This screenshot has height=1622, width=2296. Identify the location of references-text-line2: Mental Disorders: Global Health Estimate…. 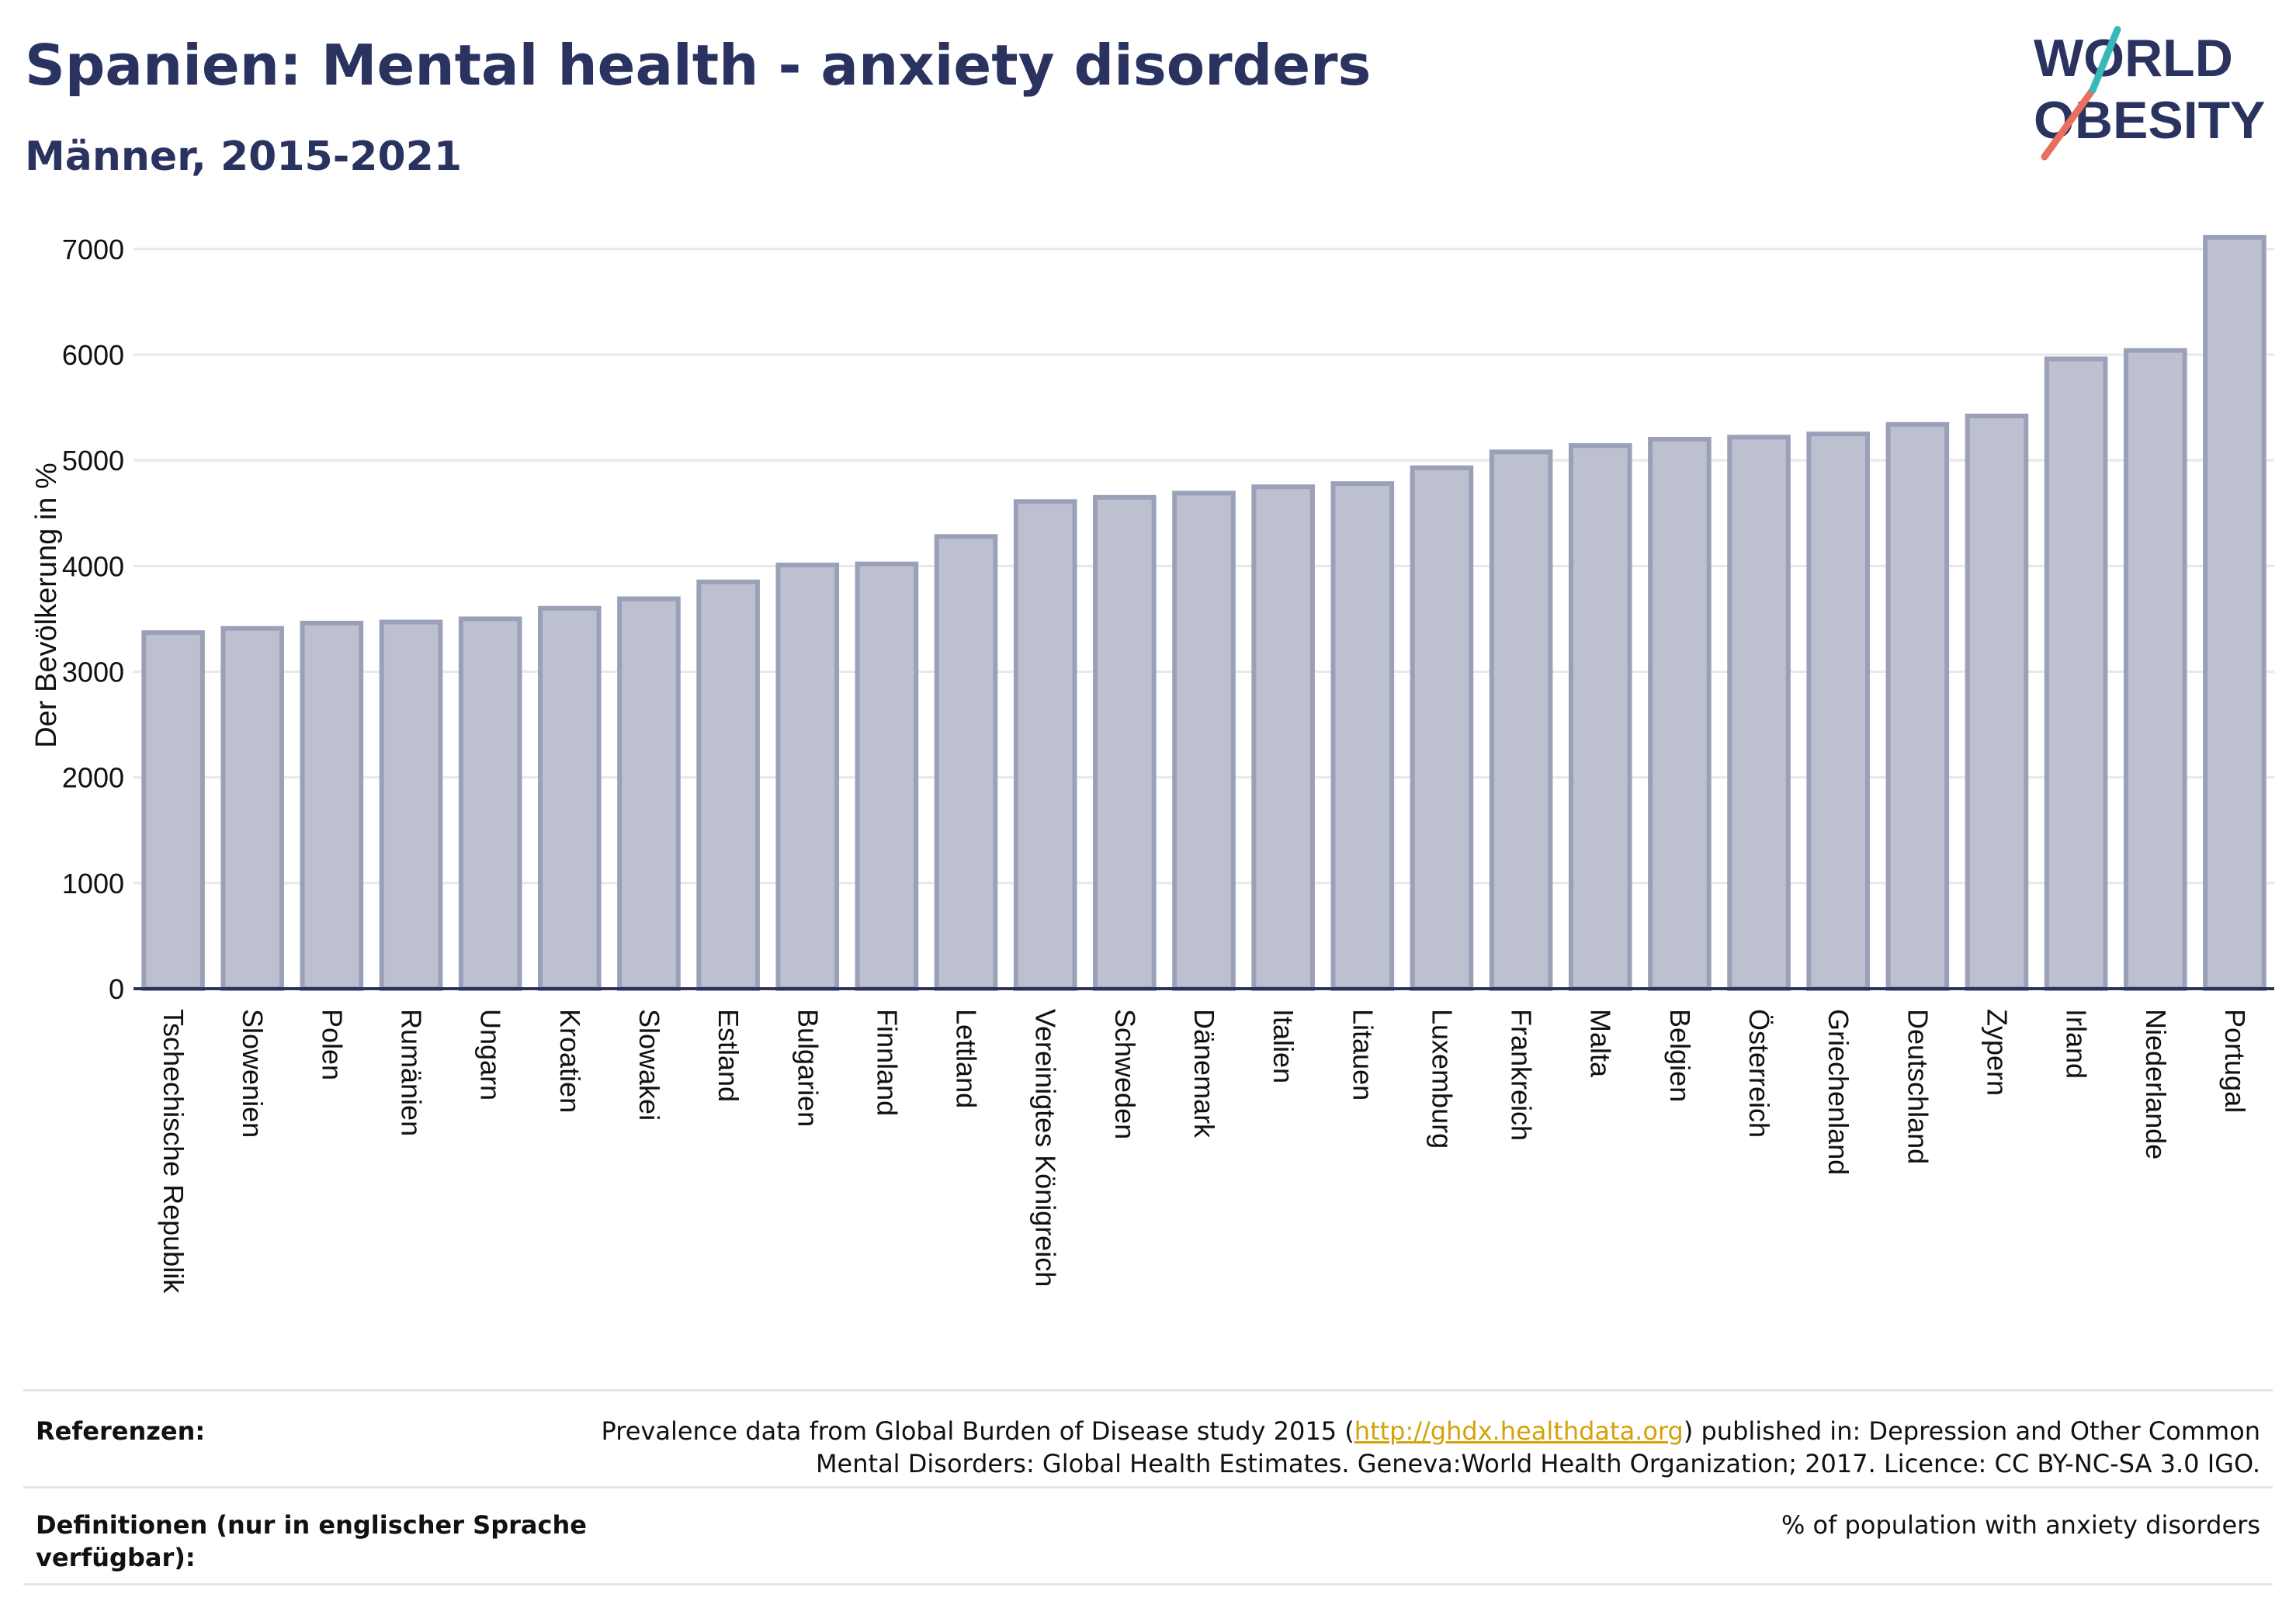
(1537, 1463).